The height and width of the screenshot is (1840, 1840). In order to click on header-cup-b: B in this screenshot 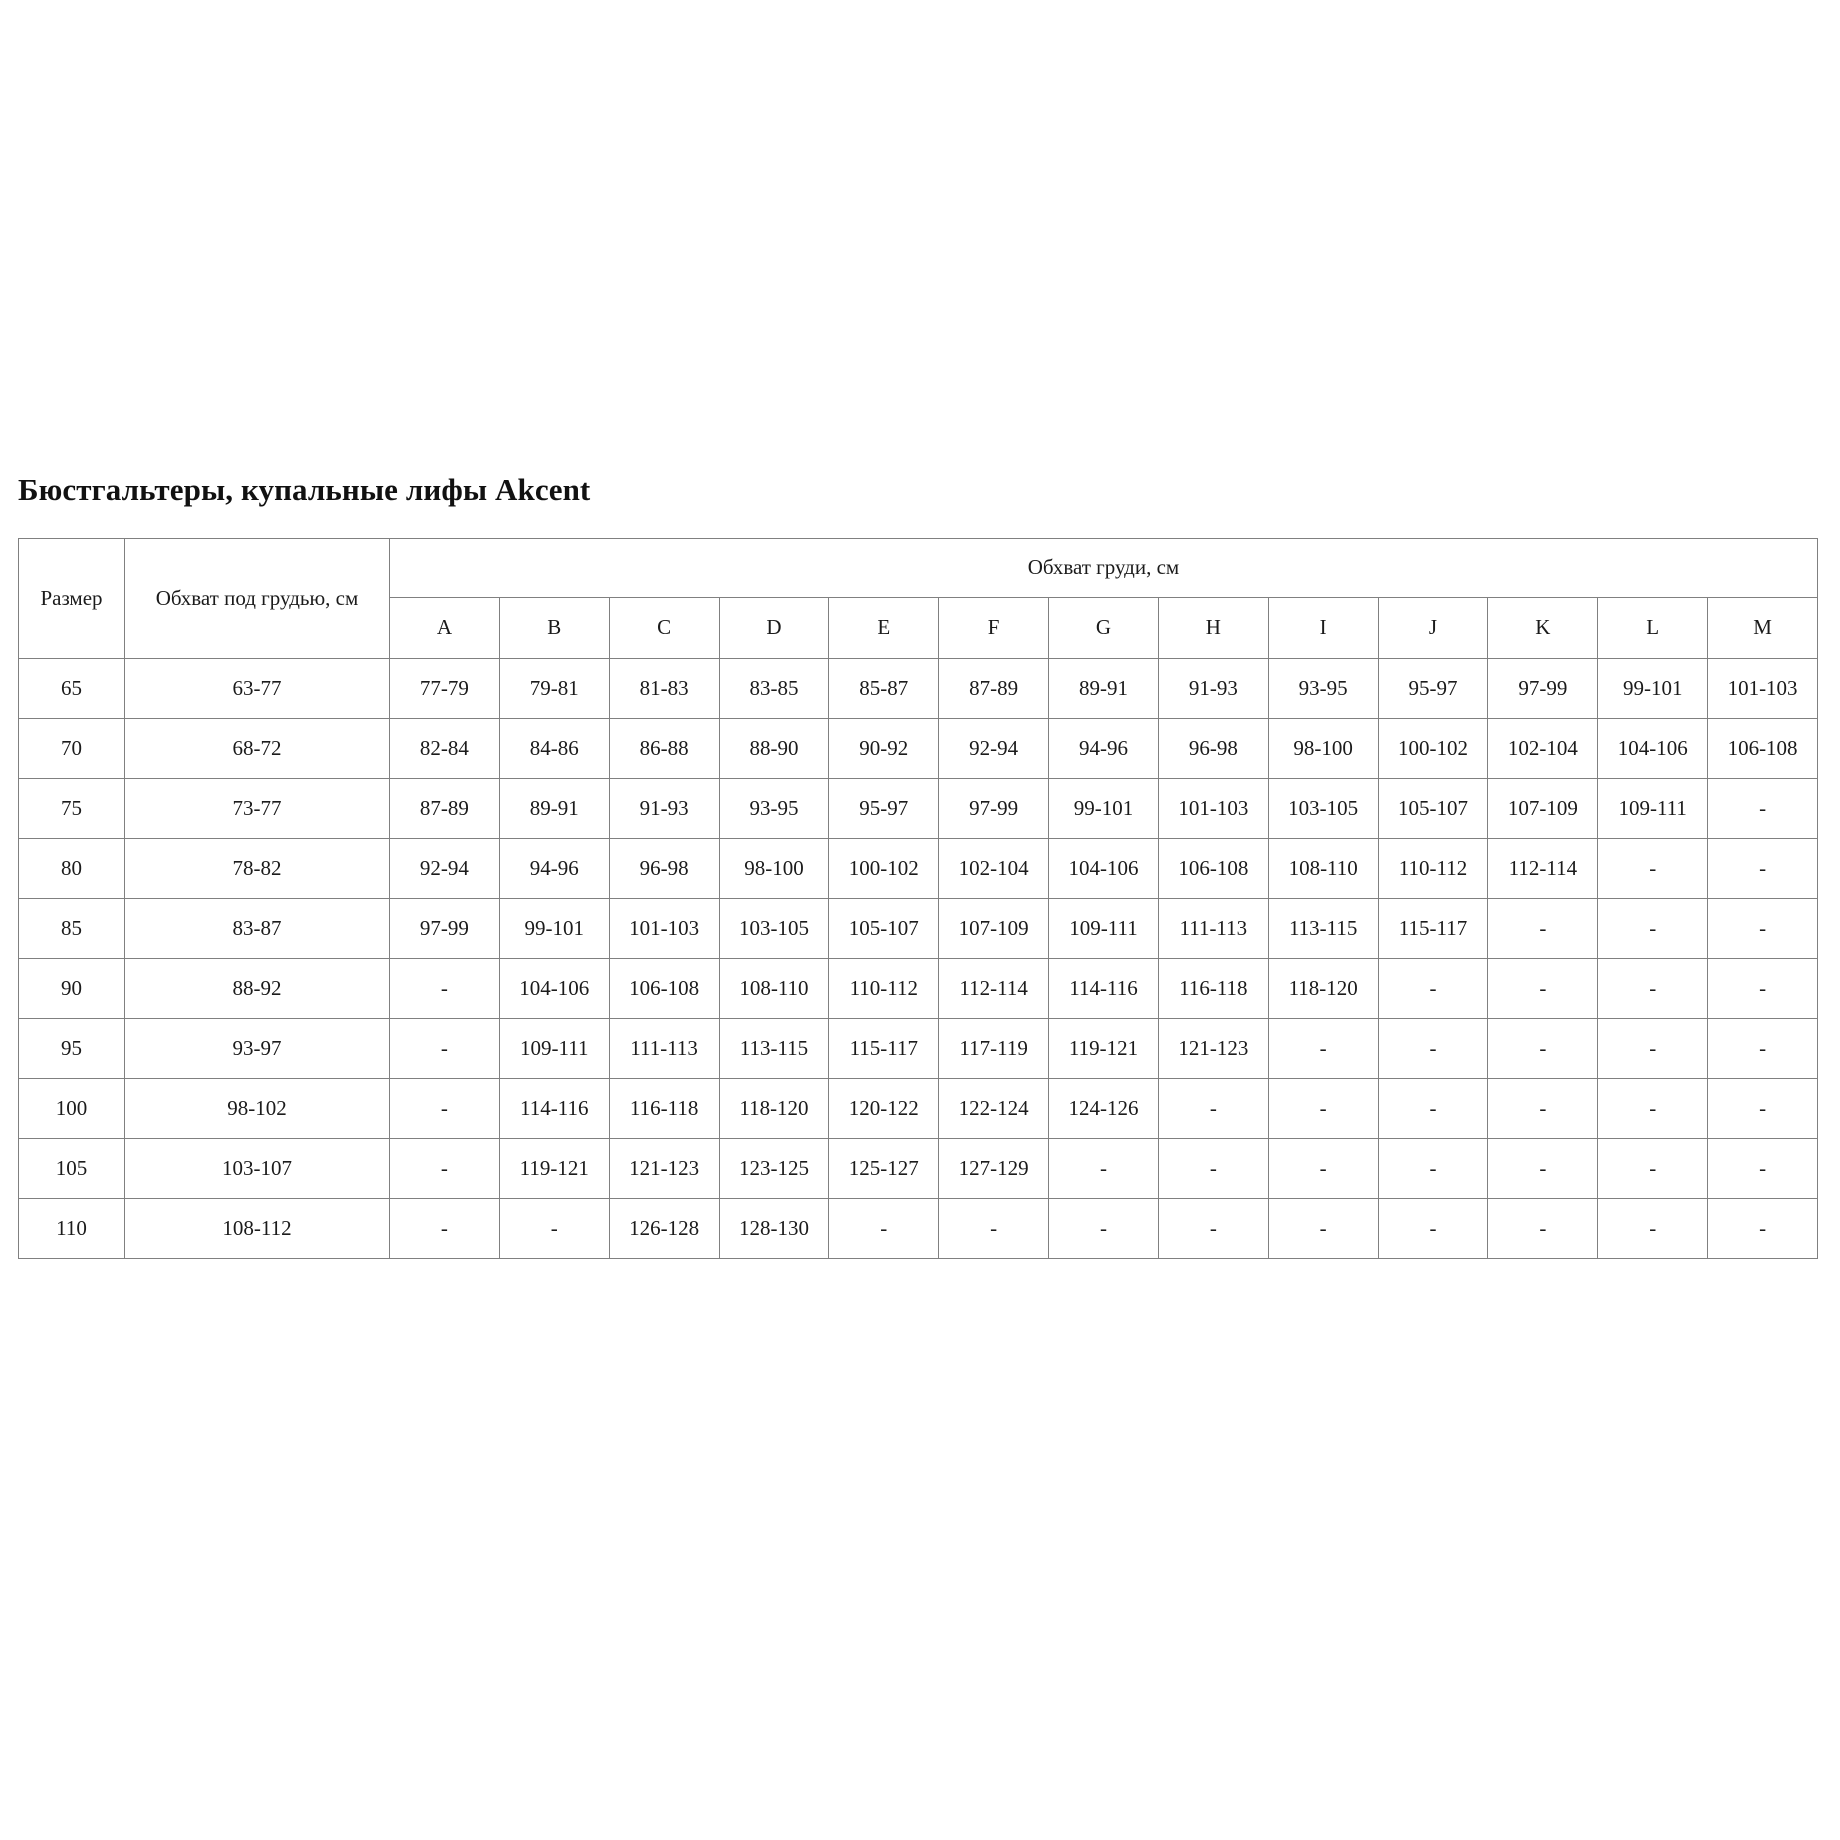, I will do `click(554, 628)`.